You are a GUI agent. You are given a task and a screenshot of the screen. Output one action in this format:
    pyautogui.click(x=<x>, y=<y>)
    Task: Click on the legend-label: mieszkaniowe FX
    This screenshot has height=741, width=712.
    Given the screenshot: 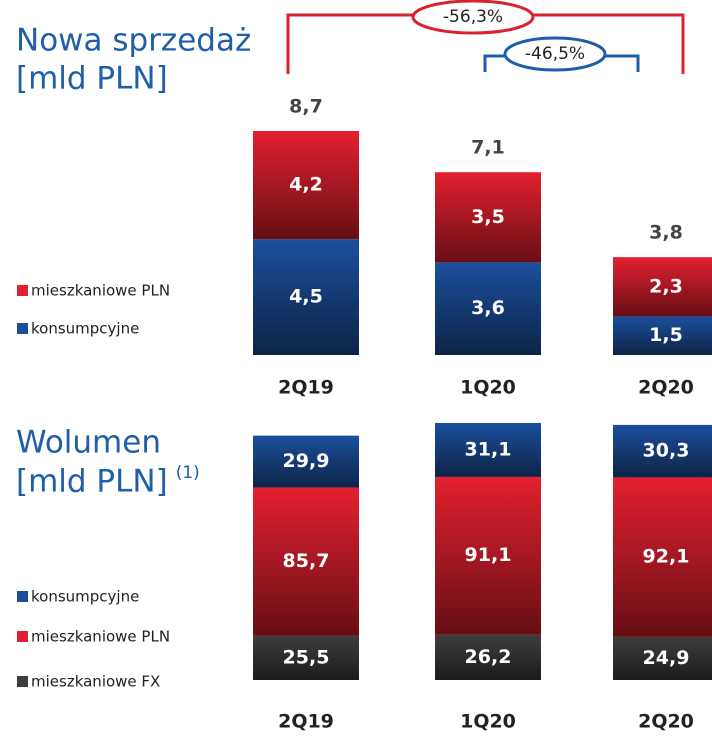 What is the action you would take?
    pyautogui.click(x=95, y=682)
    